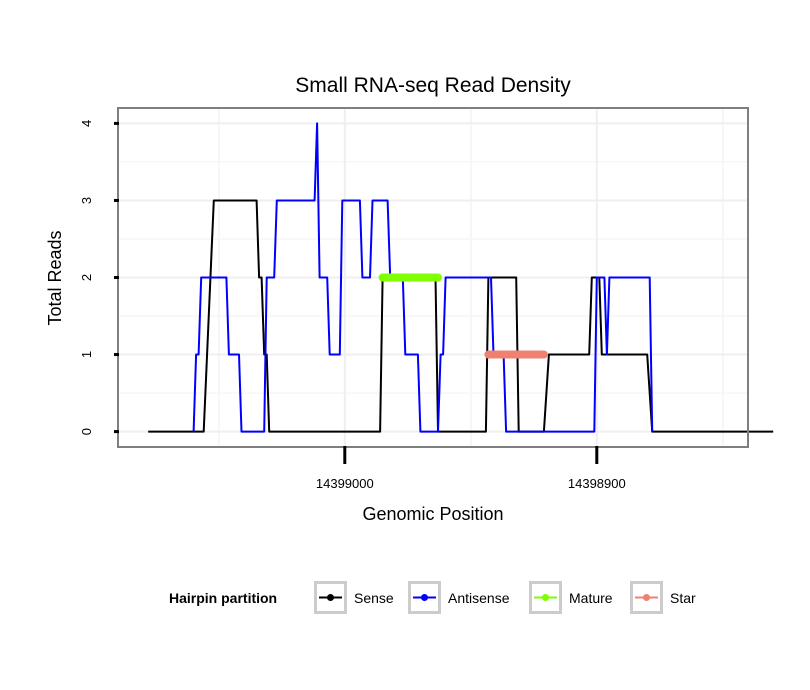  Describe the element at coordinates (86, 277) in the screenshot. I see `y-tick-label: 2` at that location.